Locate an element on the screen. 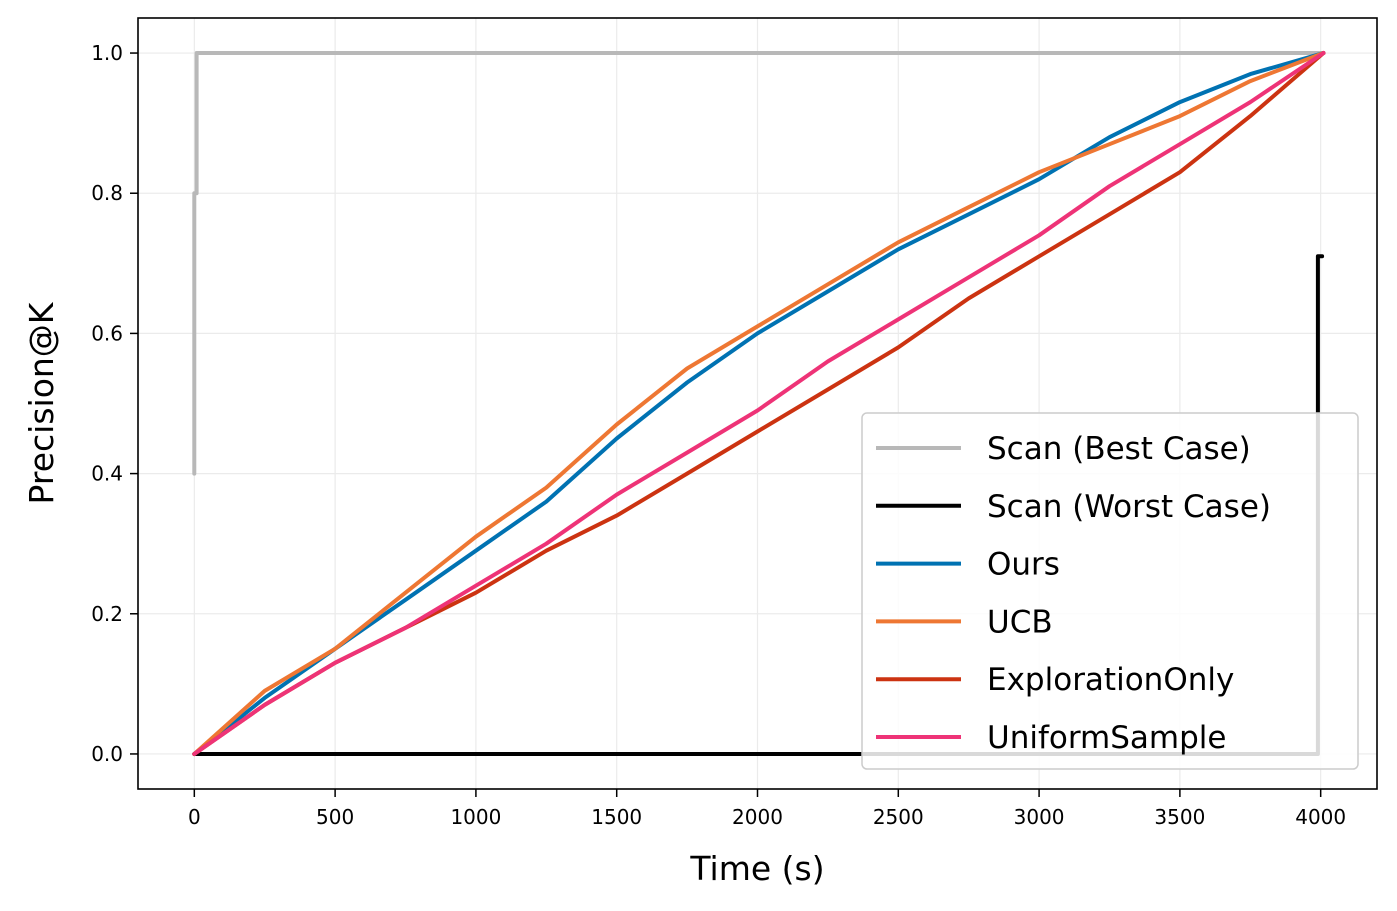 Image resolution: width=1397 pixels, height=911 pixels. legend-box is located at coordinates (1110, 591).